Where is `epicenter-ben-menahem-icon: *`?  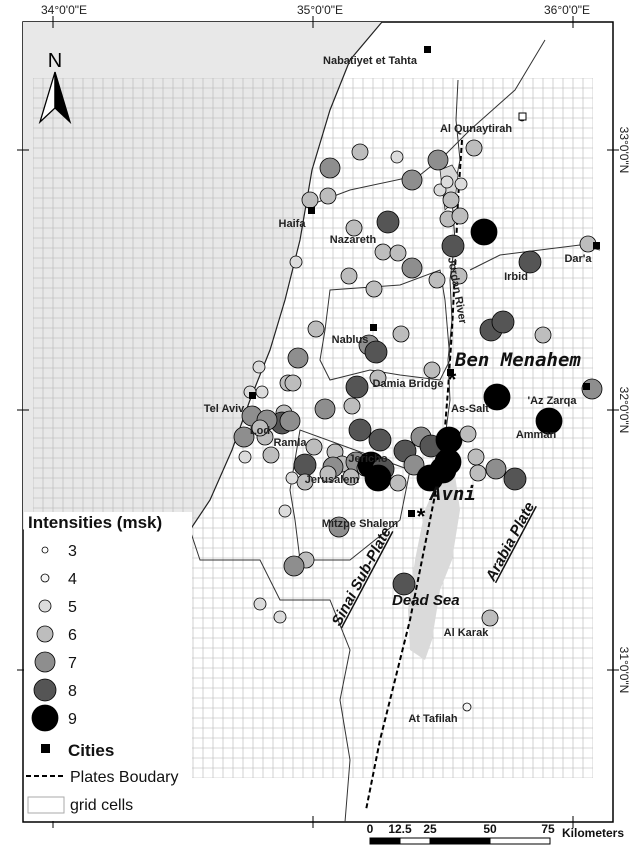 epicenter-ben-menahem-icon: * is located at coordinates (452, 379).